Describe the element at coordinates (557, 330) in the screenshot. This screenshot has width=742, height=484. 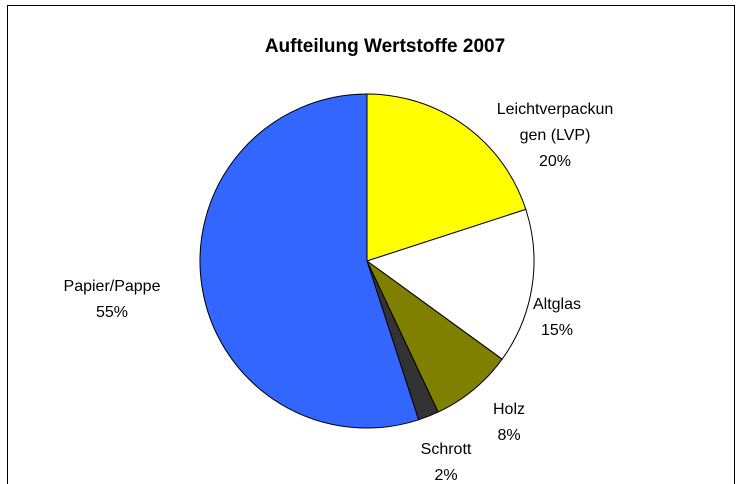
I see `value-label: 15%` at that location.